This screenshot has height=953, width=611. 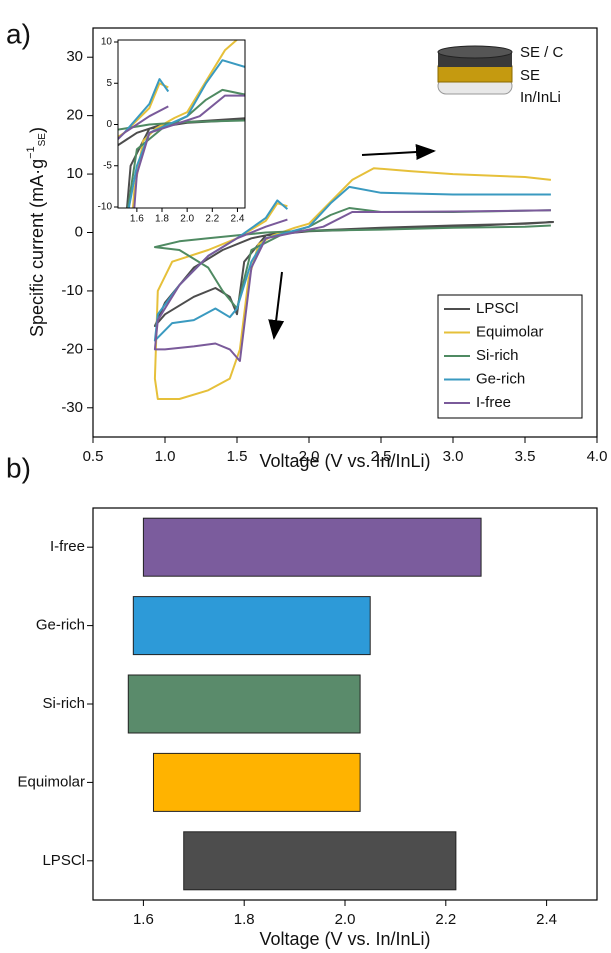 I want to click on x-tick-label: 3.5, so click(x=525, y=456).